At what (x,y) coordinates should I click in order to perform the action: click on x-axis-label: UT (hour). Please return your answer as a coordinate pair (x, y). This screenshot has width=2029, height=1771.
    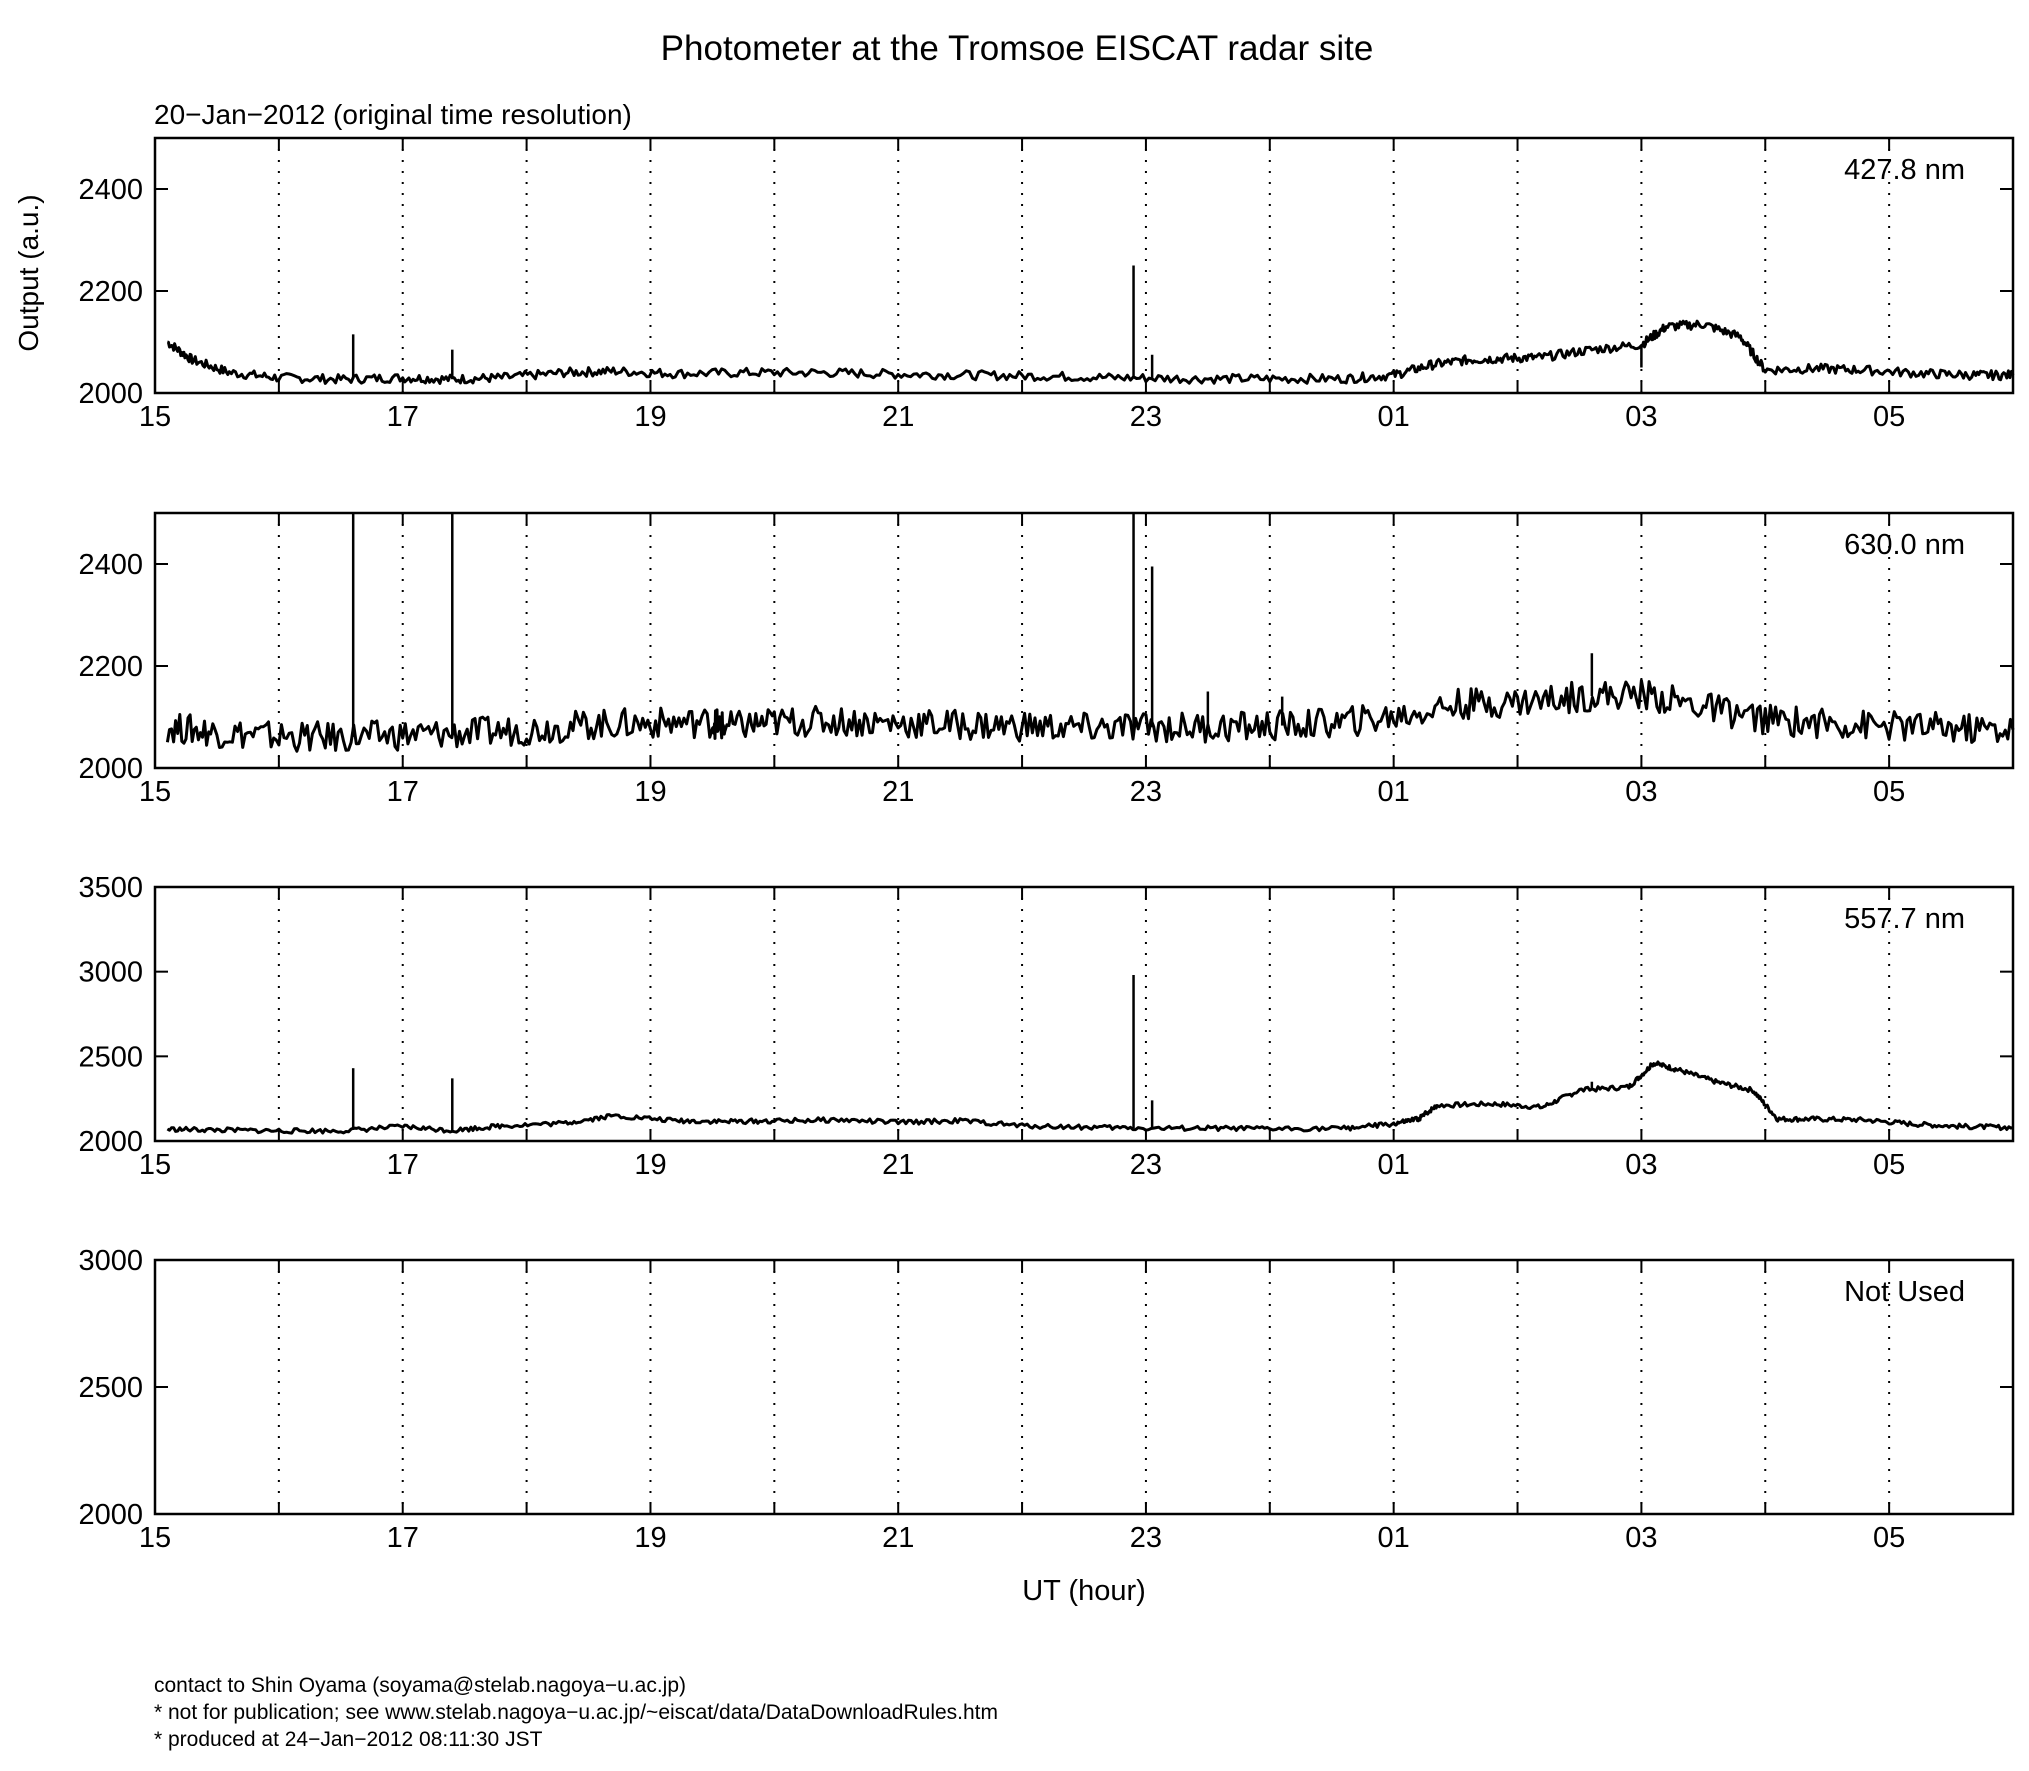
    Looking at the image, I should click on (1084, 1591).